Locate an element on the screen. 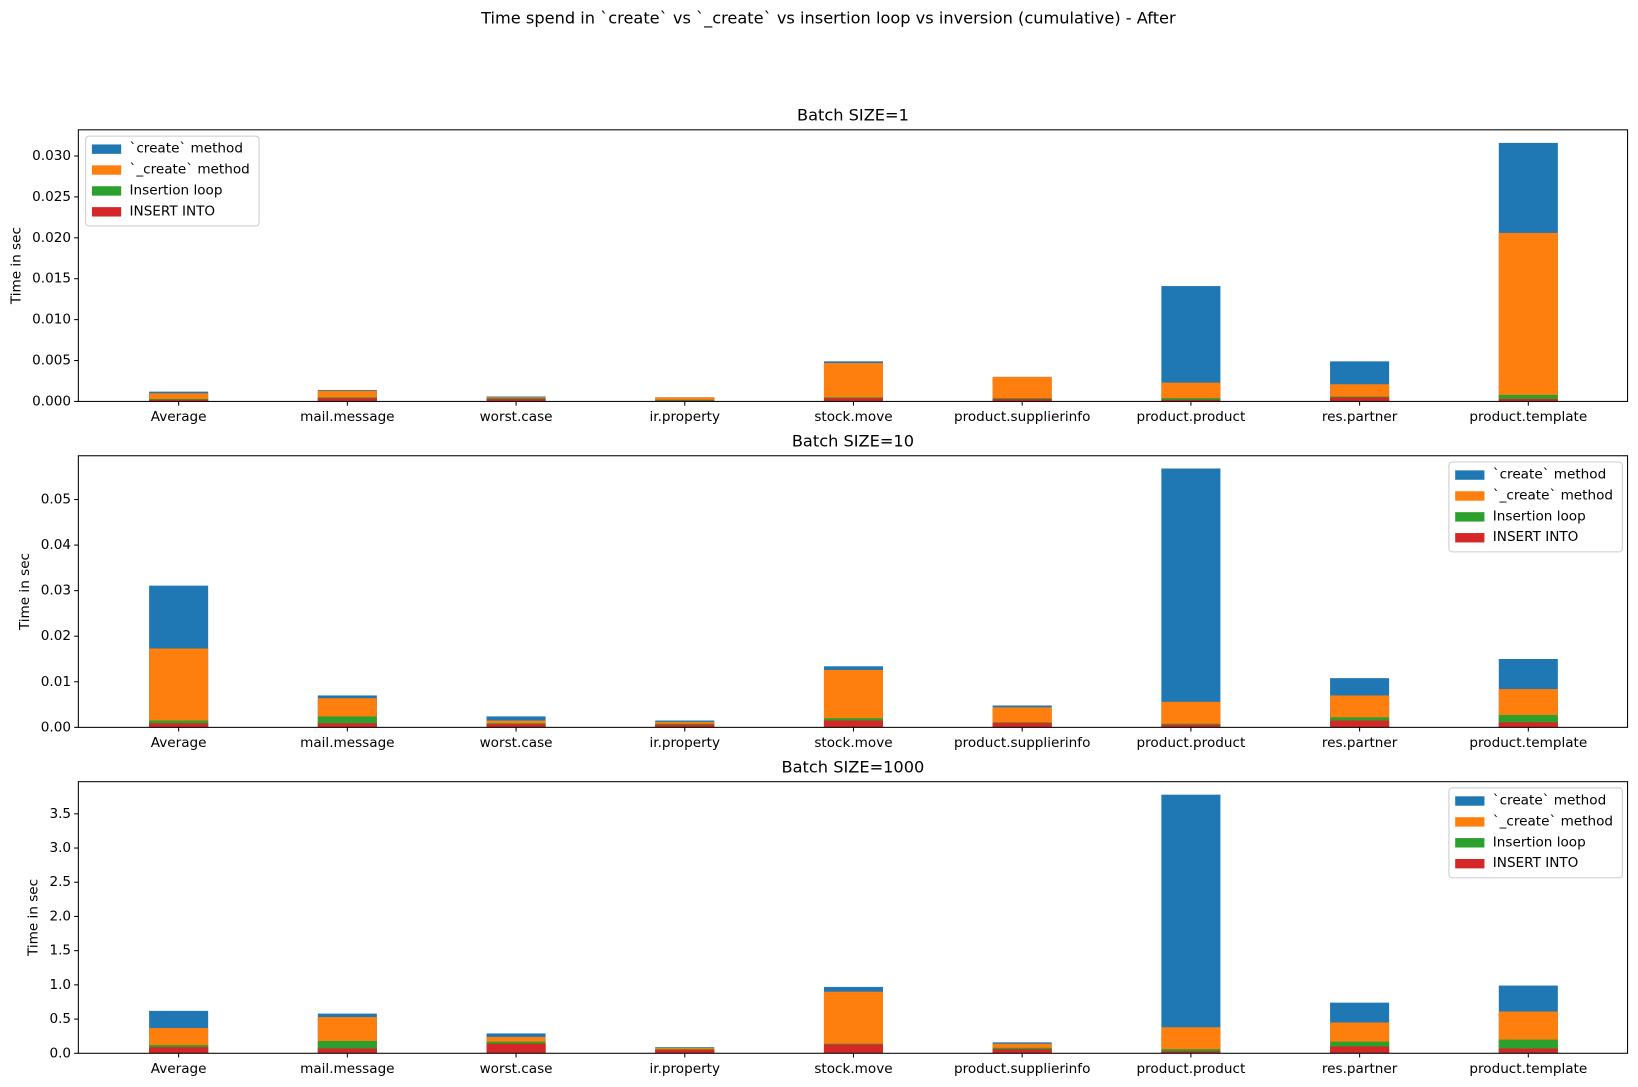  y-tick-label: 0.02 is located at coordinates (56, 636).